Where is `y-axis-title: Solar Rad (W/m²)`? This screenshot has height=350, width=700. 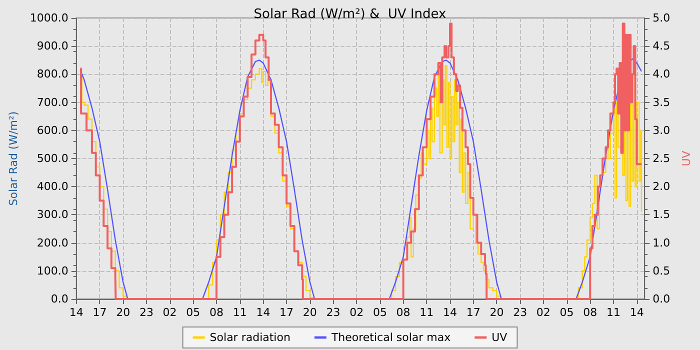
y-axis-title: Solar Rad (W/m²) is located at coordinates (13, 158).